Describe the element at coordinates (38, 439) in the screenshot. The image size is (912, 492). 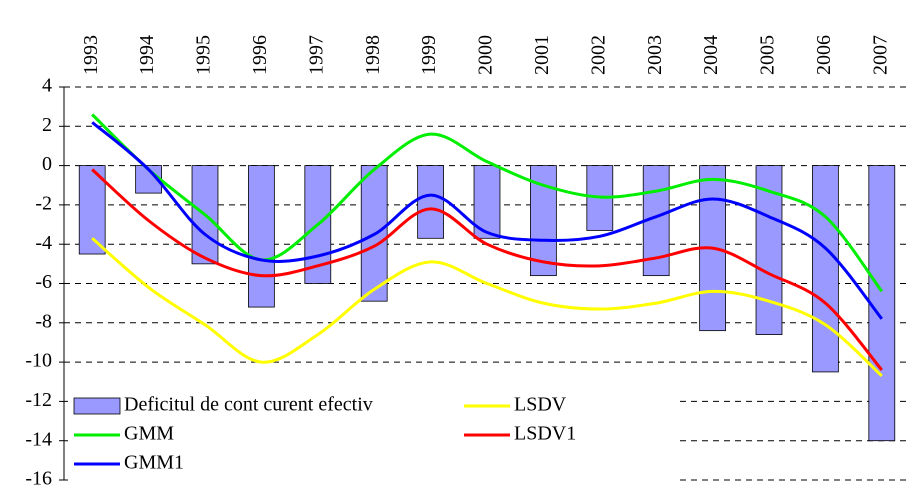
I see `y-tick-label: -14` at that location.